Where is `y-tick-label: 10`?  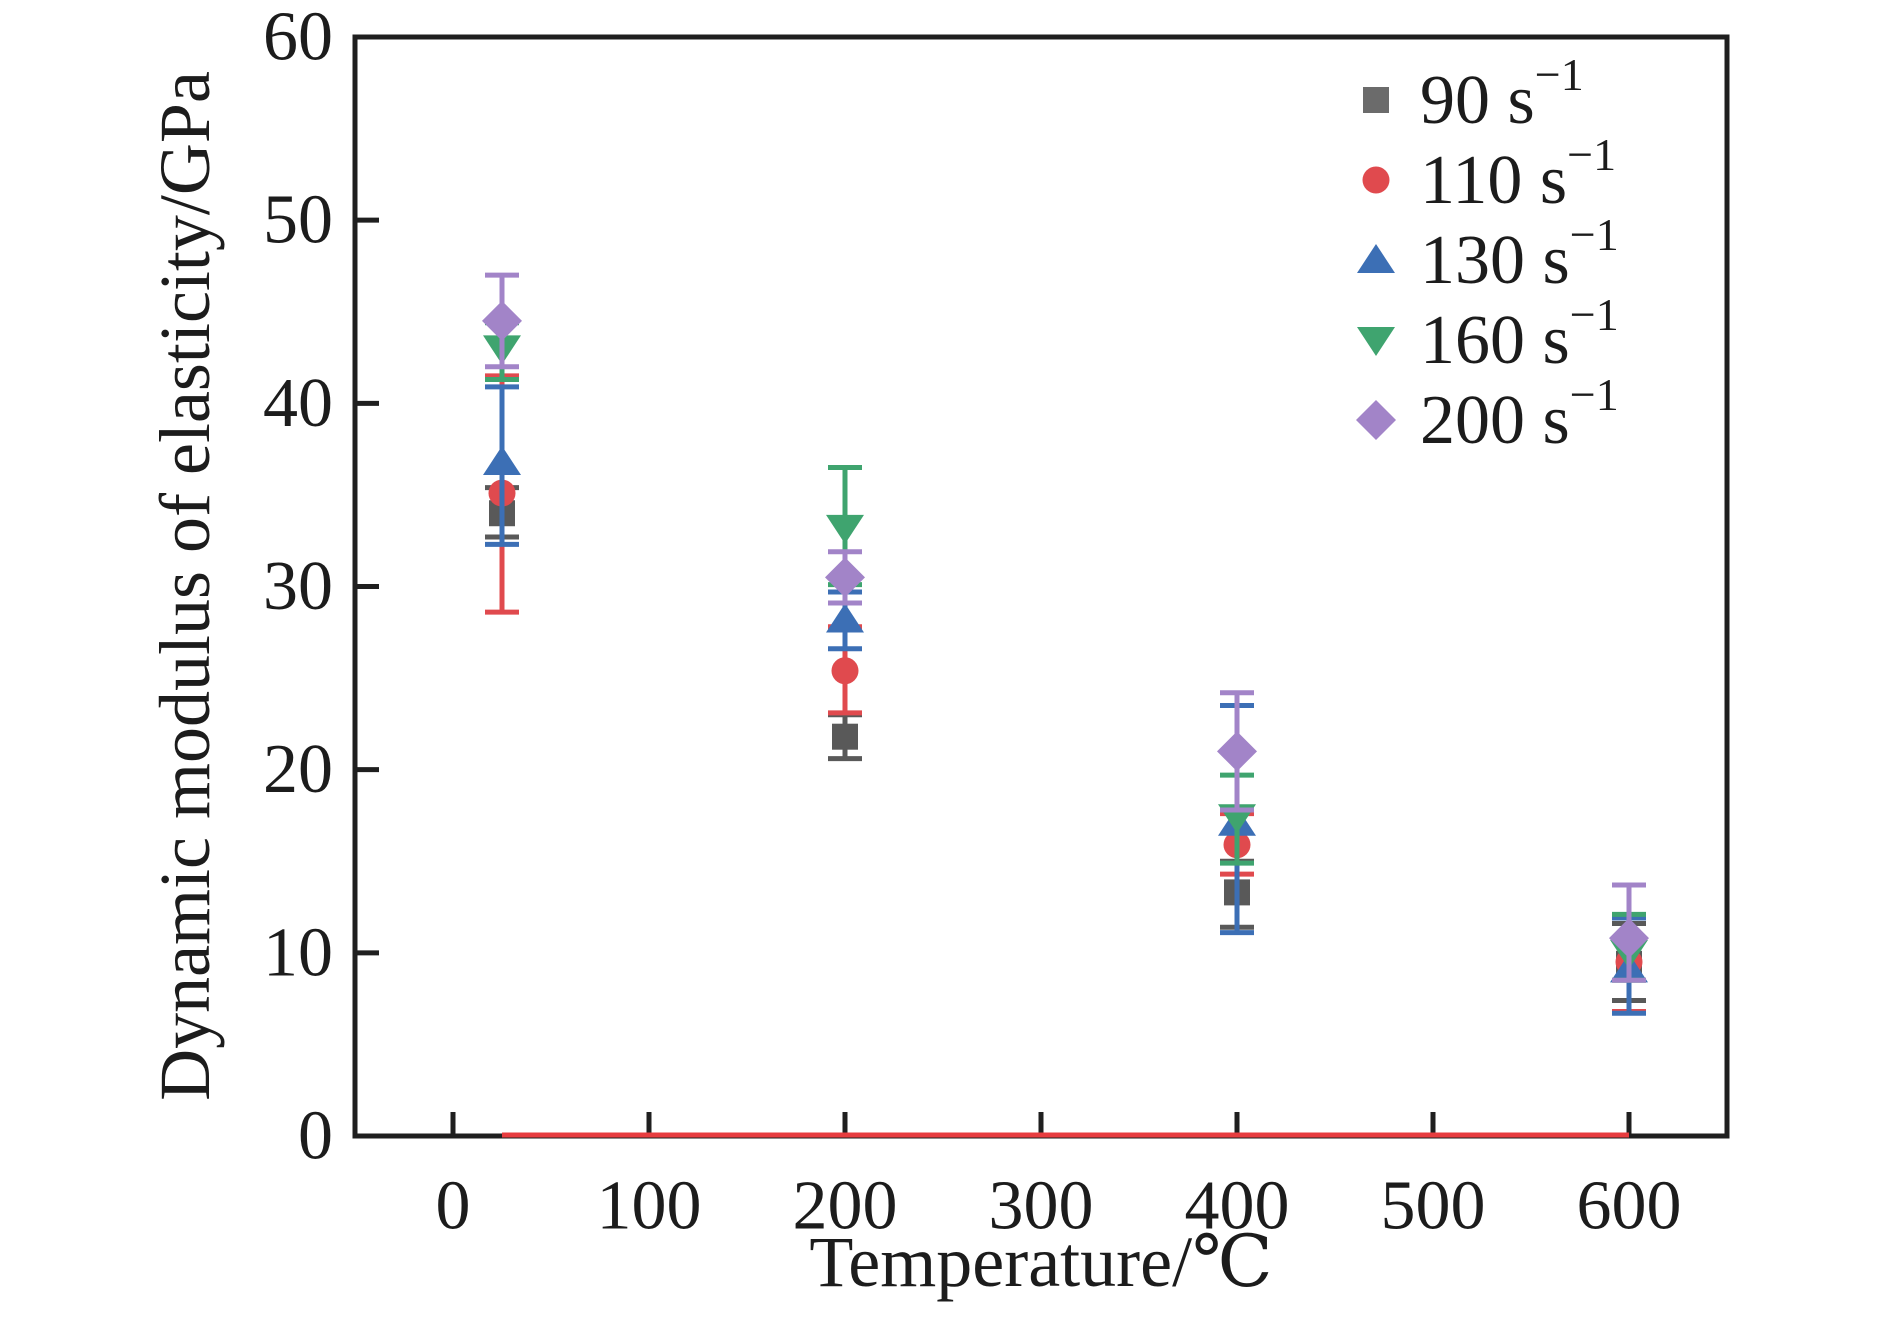 y-tick-label: 10 is located at coordinates (298, 952).